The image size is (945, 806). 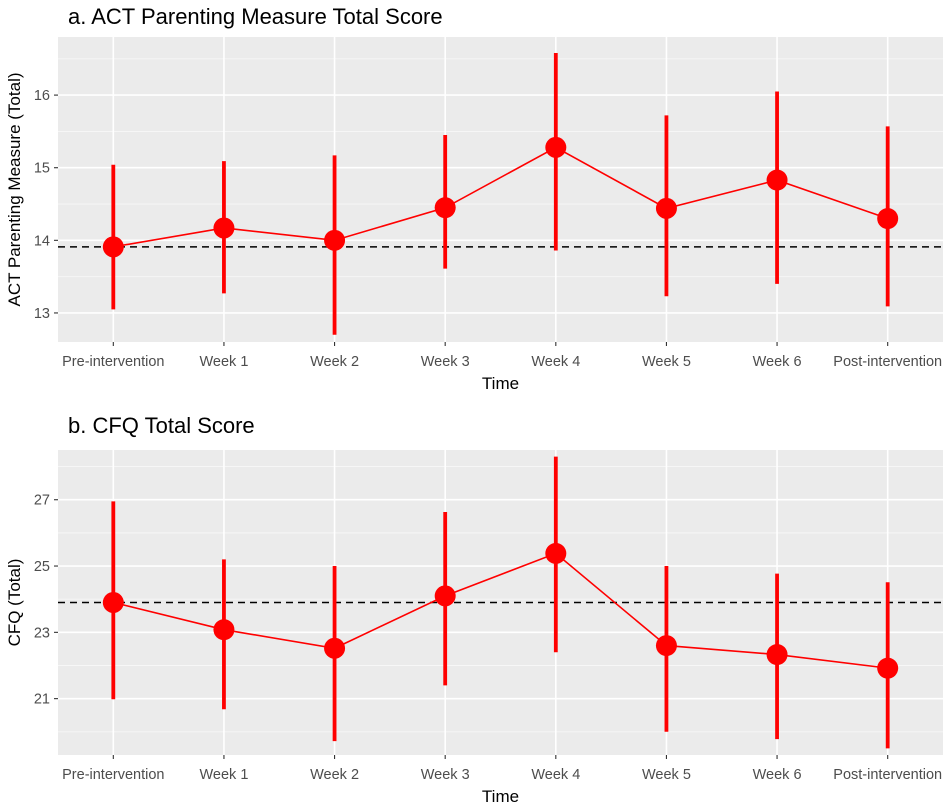 I want to click on y-tick-label: 25, so click(x=42, y=567).